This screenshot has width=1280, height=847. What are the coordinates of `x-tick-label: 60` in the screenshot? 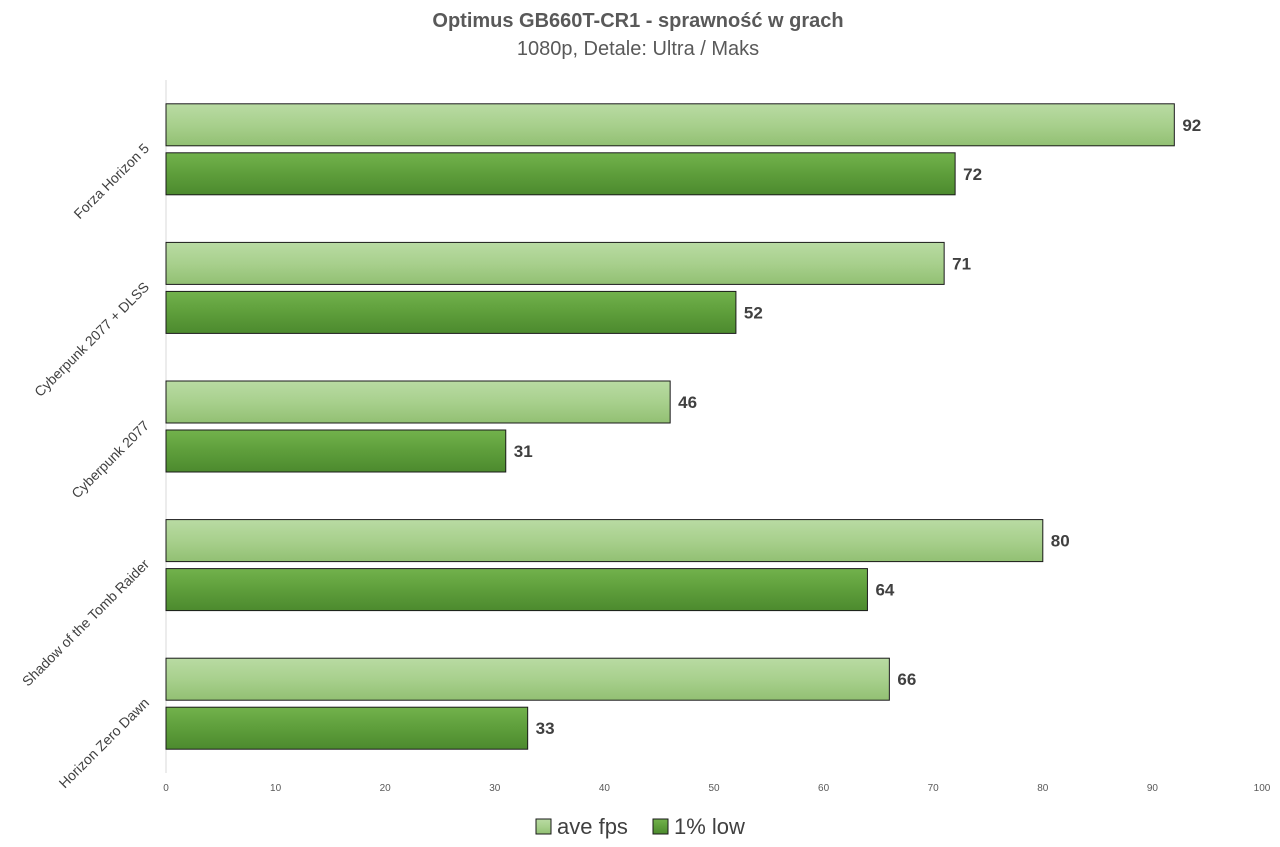 It's located at (824, 788).